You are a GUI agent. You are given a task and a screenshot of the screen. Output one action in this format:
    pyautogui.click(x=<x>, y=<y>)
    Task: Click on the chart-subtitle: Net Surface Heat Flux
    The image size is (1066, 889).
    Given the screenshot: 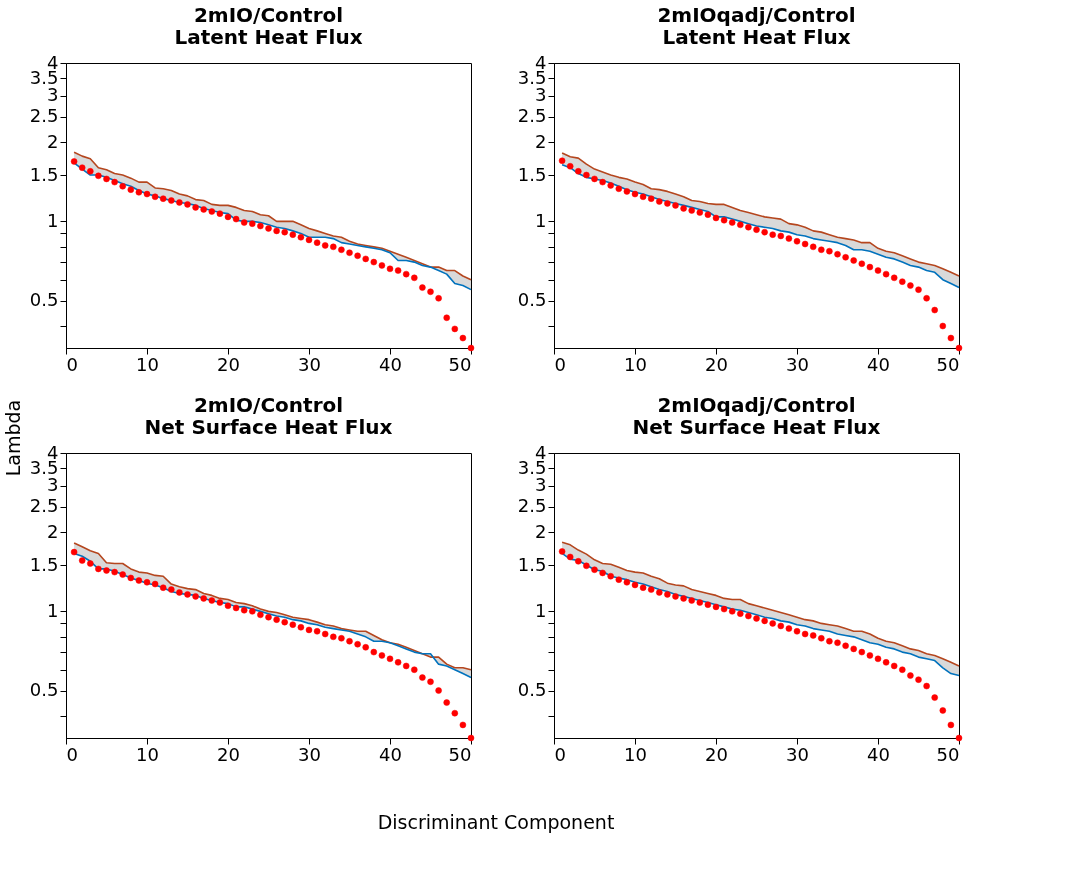 What is the action you would take?
    pyautogui.click(x=756, y=427)
    